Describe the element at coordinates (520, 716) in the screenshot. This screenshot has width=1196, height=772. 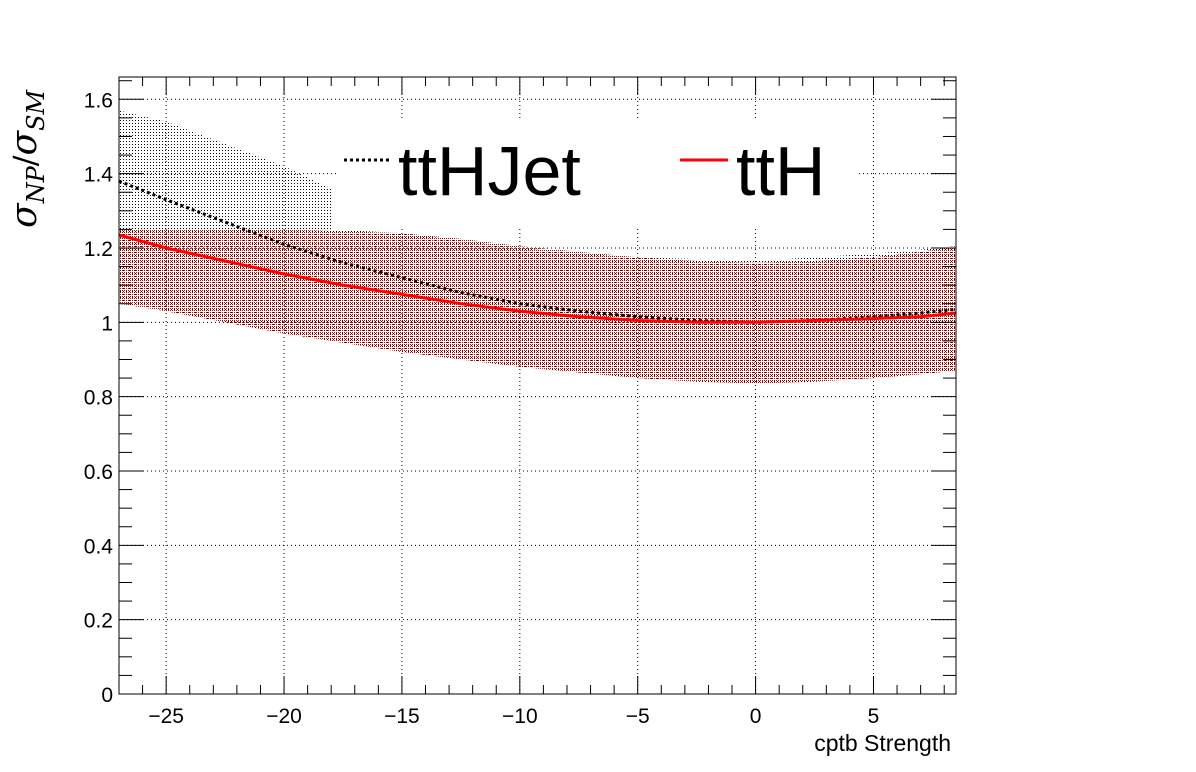
I see `x-tick-label: −10` at that location.